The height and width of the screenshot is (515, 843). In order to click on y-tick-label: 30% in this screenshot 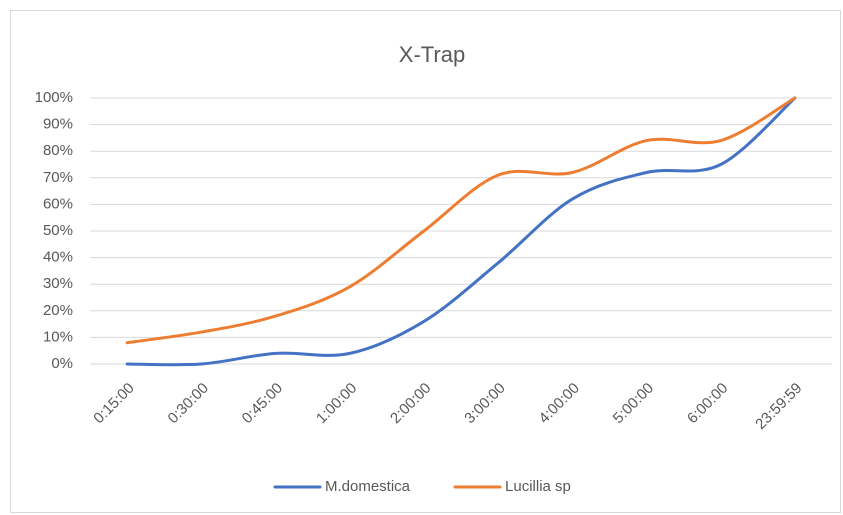, I will do `click(58, 283)`.